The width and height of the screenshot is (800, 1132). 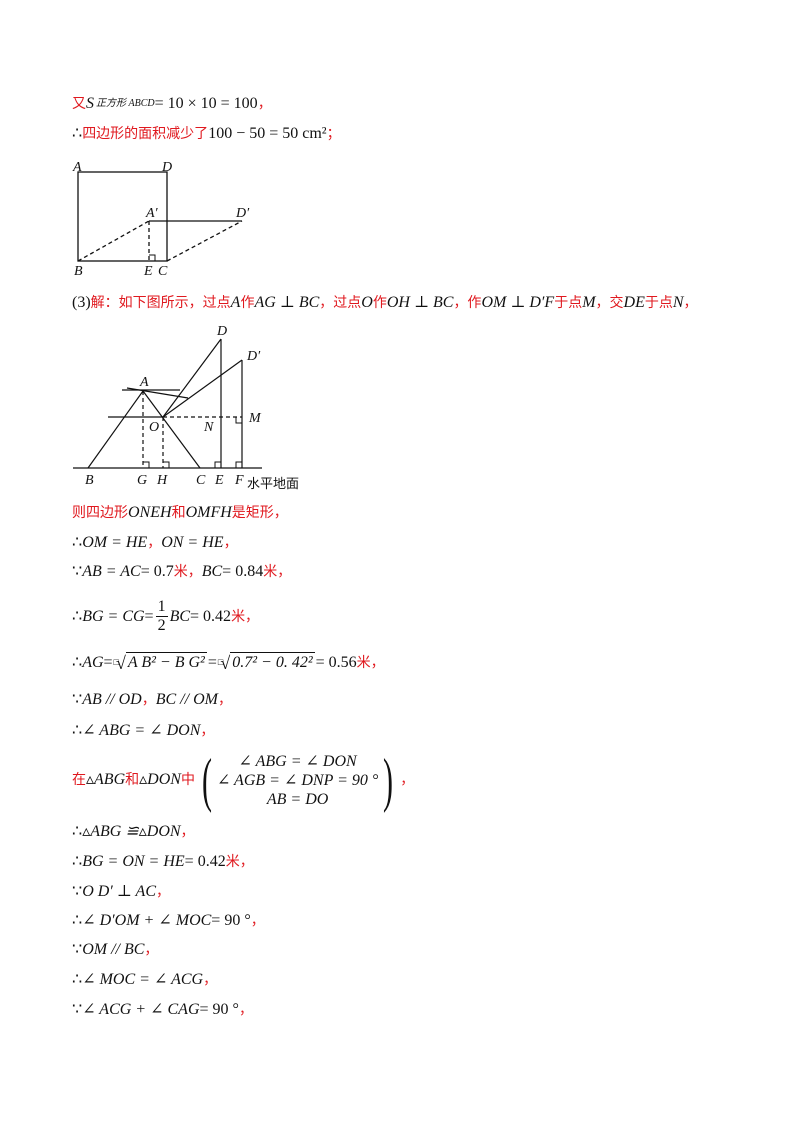 What do you see at coordinates (239, 480) in the screenshot?
I see `label-F: F` at bounding box center [239, 480].